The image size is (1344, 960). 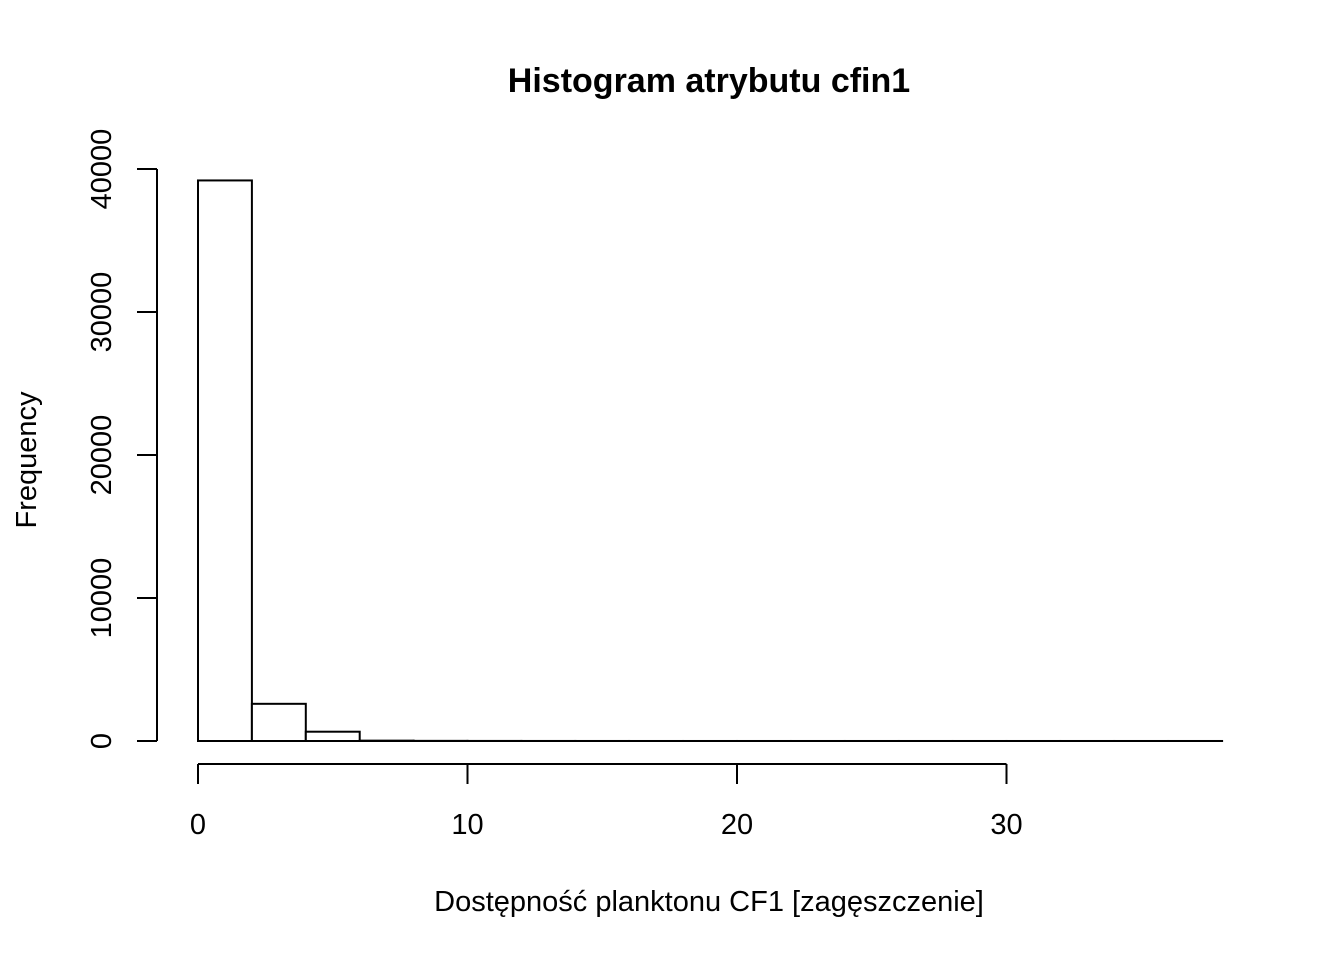 I want to click on y-tick-label-4: 40000, so click(x=102, y=169).